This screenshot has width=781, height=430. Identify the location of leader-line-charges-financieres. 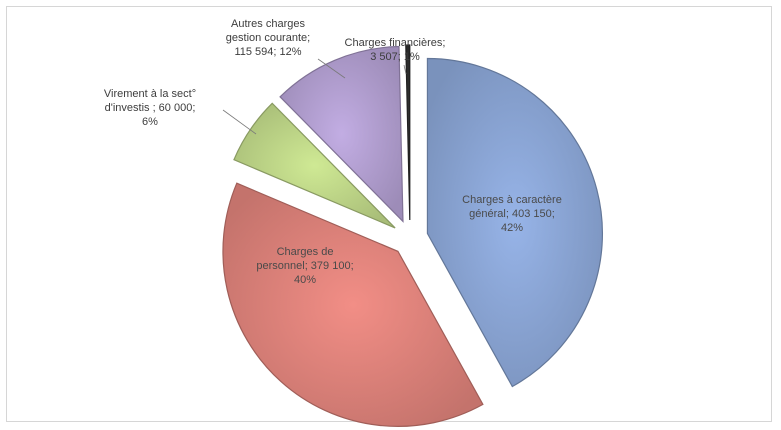
(405, 69).